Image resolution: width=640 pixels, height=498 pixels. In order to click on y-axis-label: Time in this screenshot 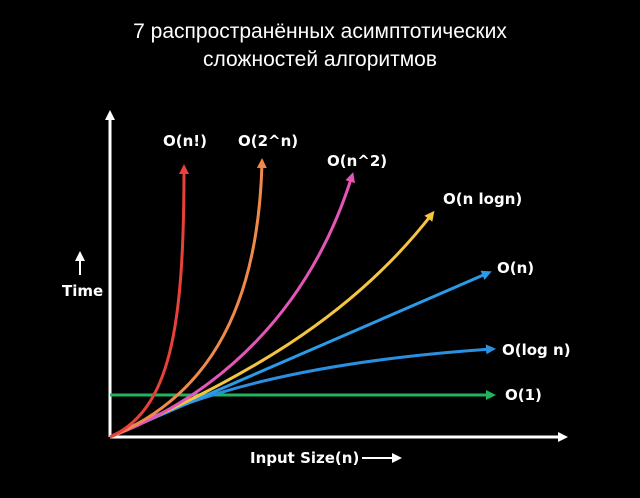, I will do `click(82, 291)`.